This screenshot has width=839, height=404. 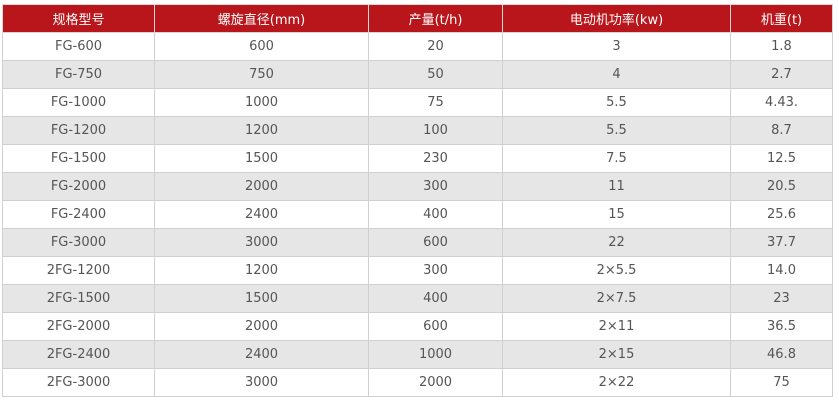 What do you see at coordinates (78, 74) in the screenshot?
I see `cell-model: FG-750` at bounding box center [78, 74].